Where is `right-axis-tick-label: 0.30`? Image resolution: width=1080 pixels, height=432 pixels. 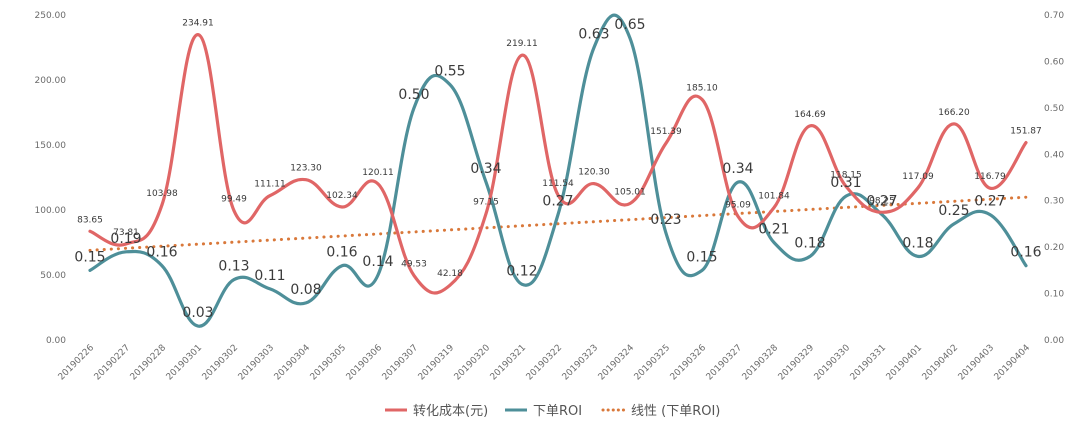
right-axis-tick-label: 0.30 is located at coordinates (1054, 202).